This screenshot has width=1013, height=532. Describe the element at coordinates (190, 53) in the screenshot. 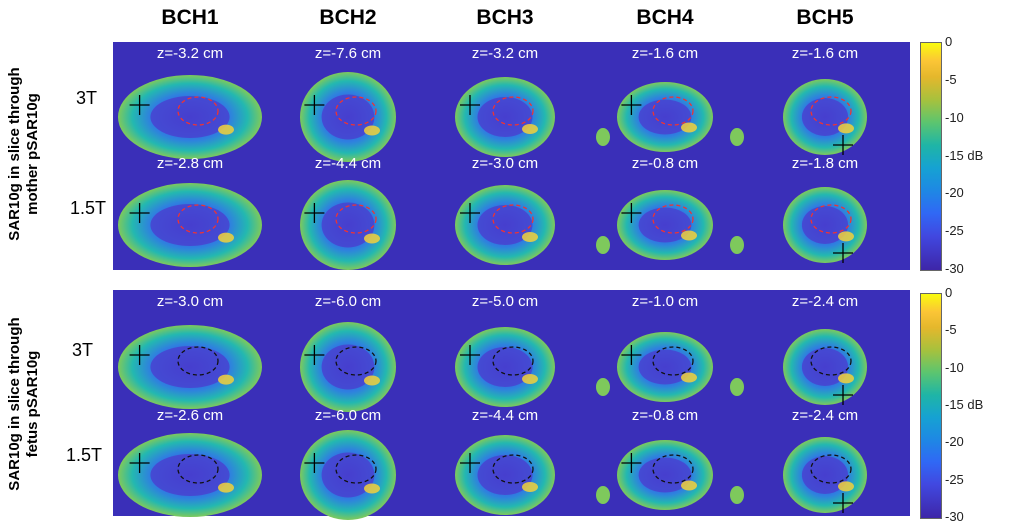

I see `z-label: z=-3.2 cm` at that location.